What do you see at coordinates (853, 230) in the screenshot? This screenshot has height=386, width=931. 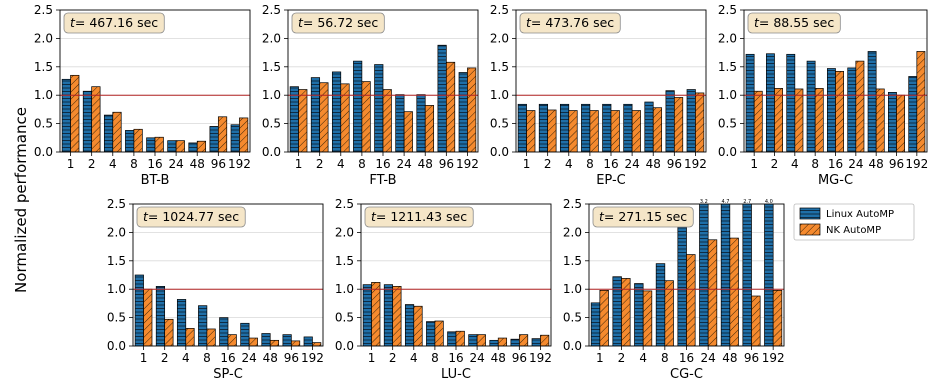 I see `legend-label-nk: NK AutoMP` at bounding box center [853, 230].